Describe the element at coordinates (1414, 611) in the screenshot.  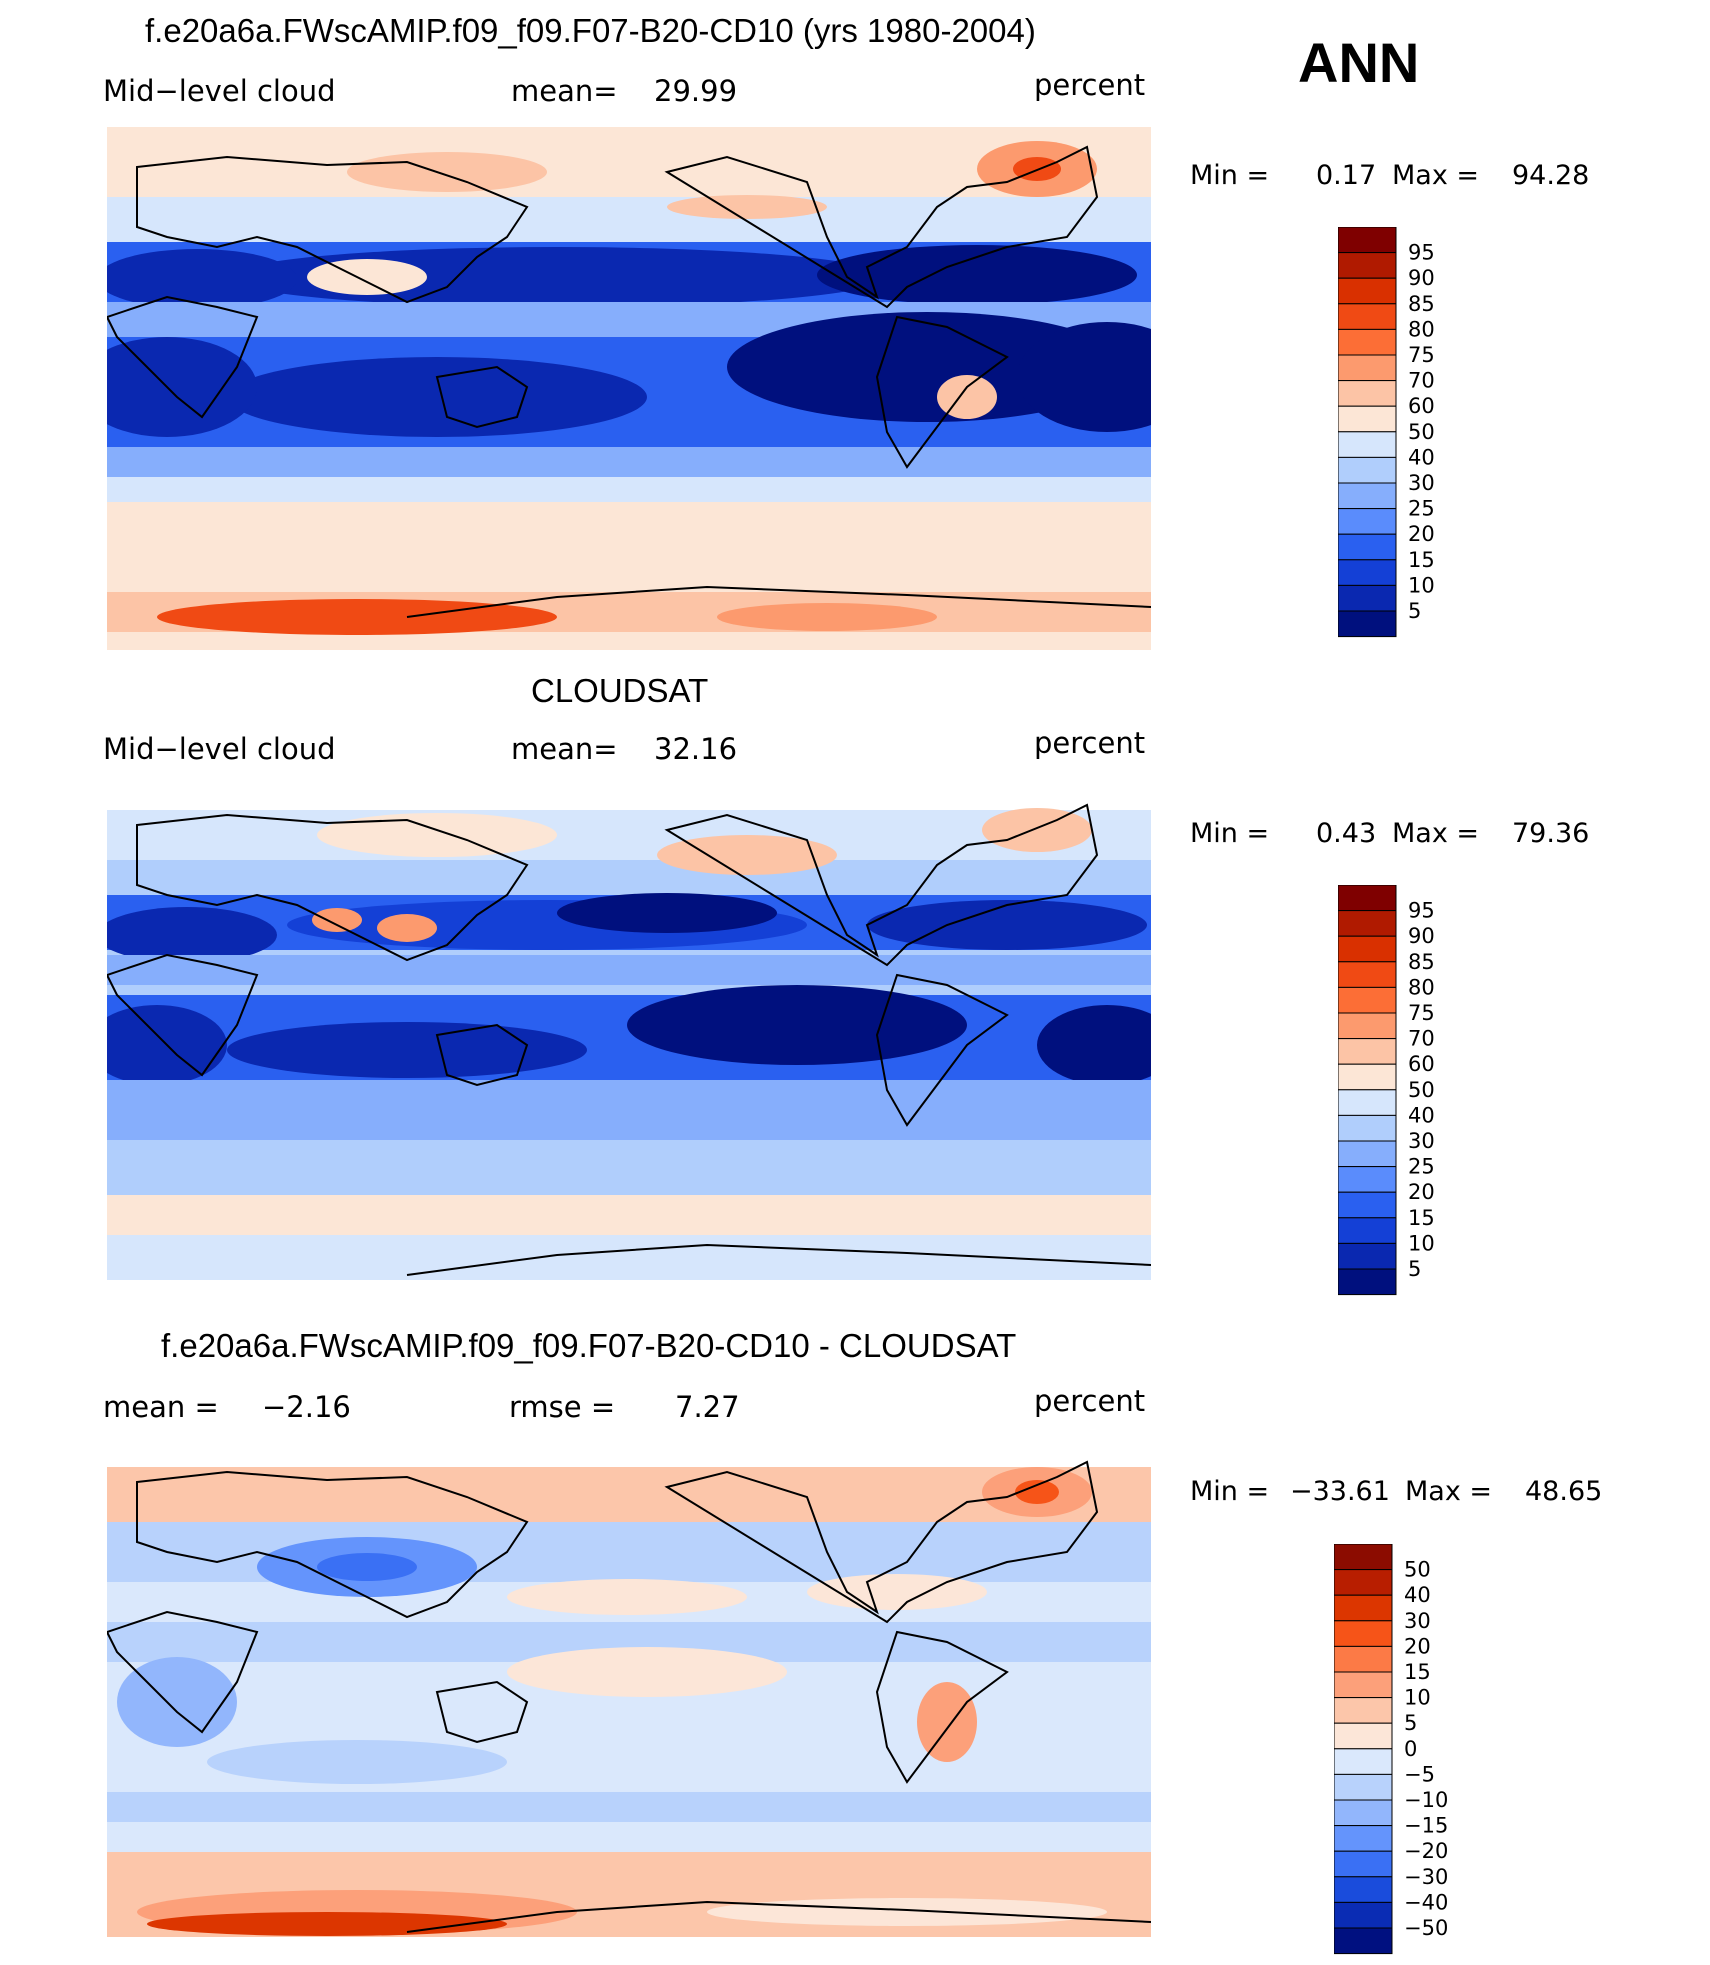
I see `colorbar-tick-label: 5` at that location.